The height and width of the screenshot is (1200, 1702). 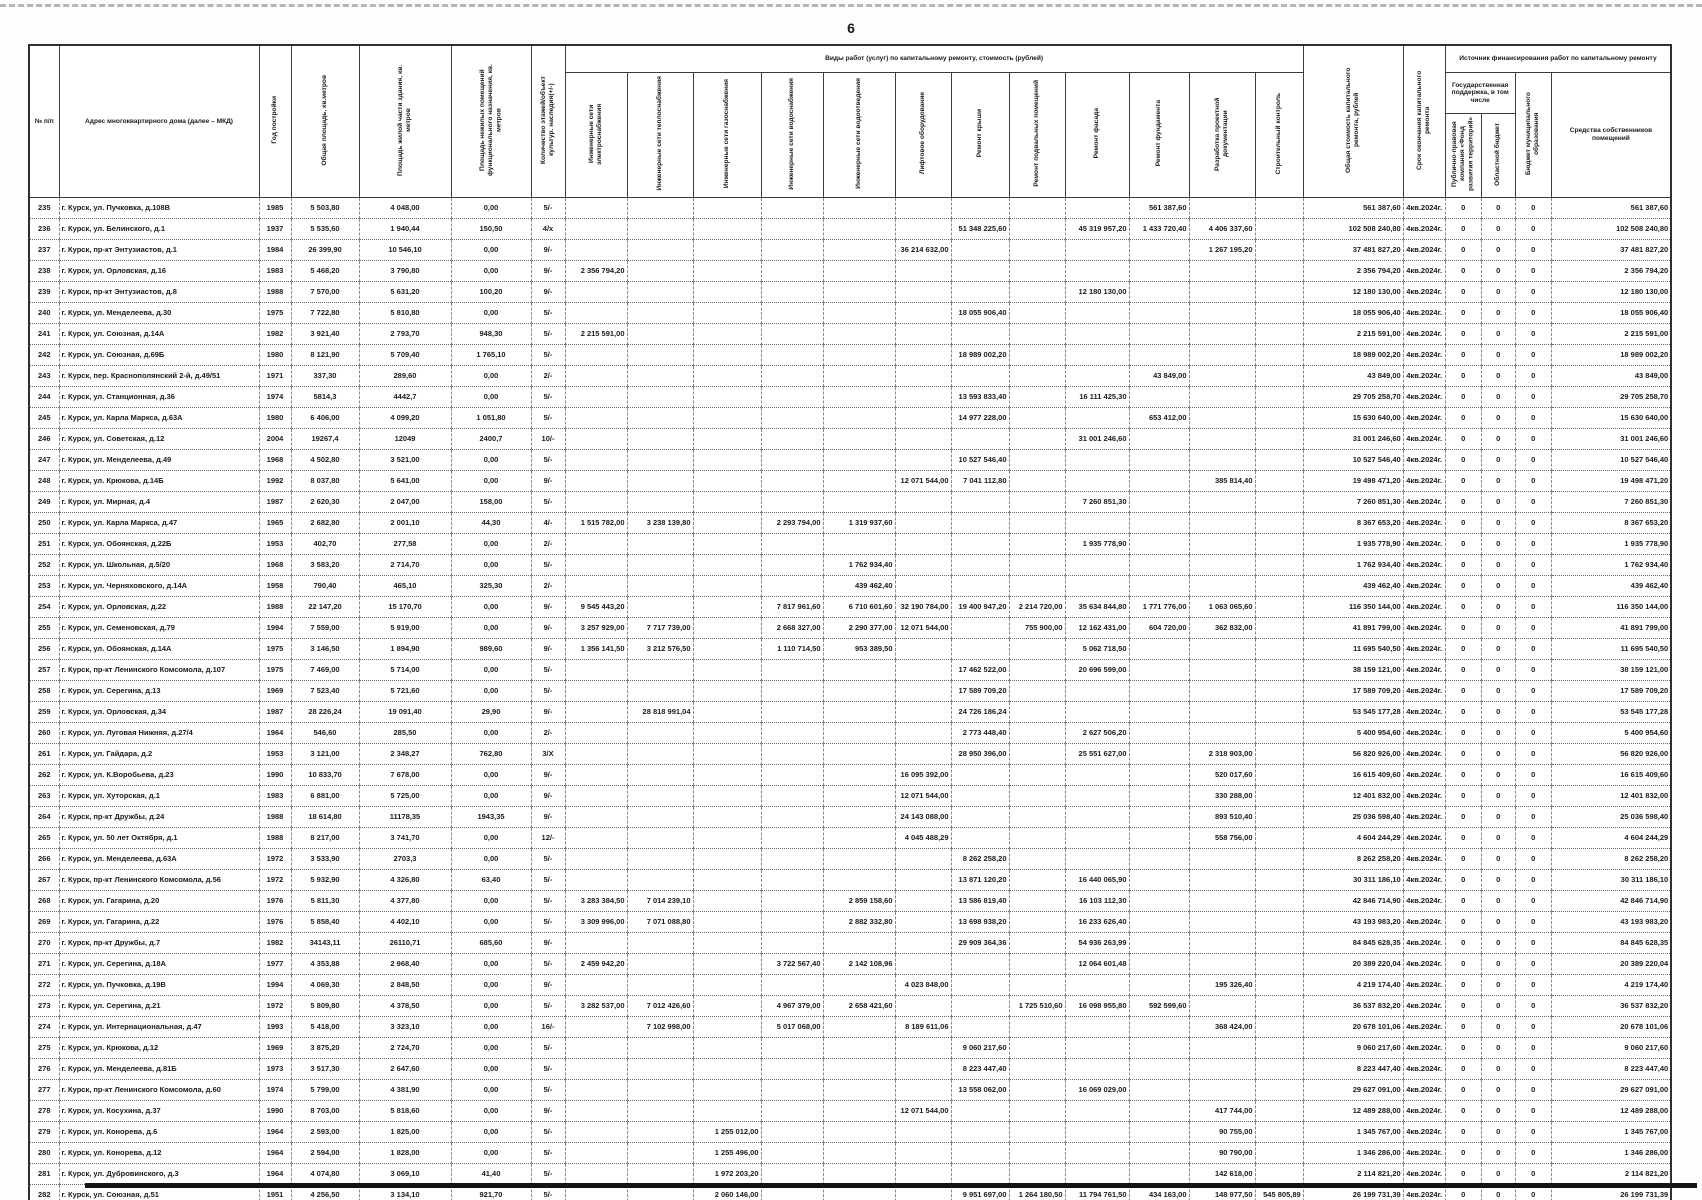 What do you see at coordinates (1611, 900) in the screenshot?
I see `cell-owners_funds: 42 846 714,90` at bounding box center [1611, 900].